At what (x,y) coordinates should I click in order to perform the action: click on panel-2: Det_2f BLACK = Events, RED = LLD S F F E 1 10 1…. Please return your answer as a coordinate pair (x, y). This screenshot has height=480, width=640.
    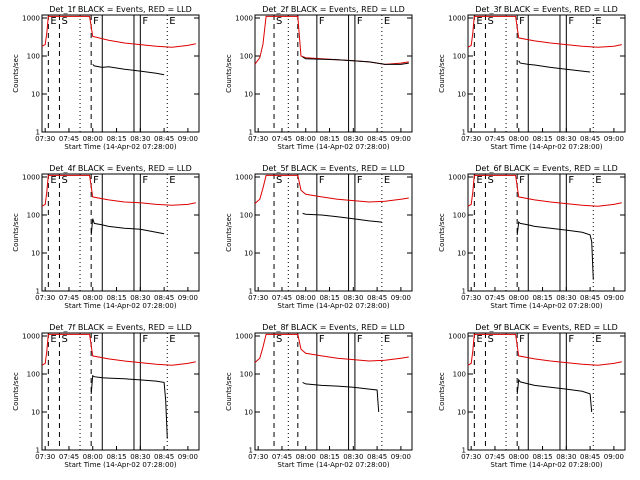
    Looking at the image, I should click on (319, 78).